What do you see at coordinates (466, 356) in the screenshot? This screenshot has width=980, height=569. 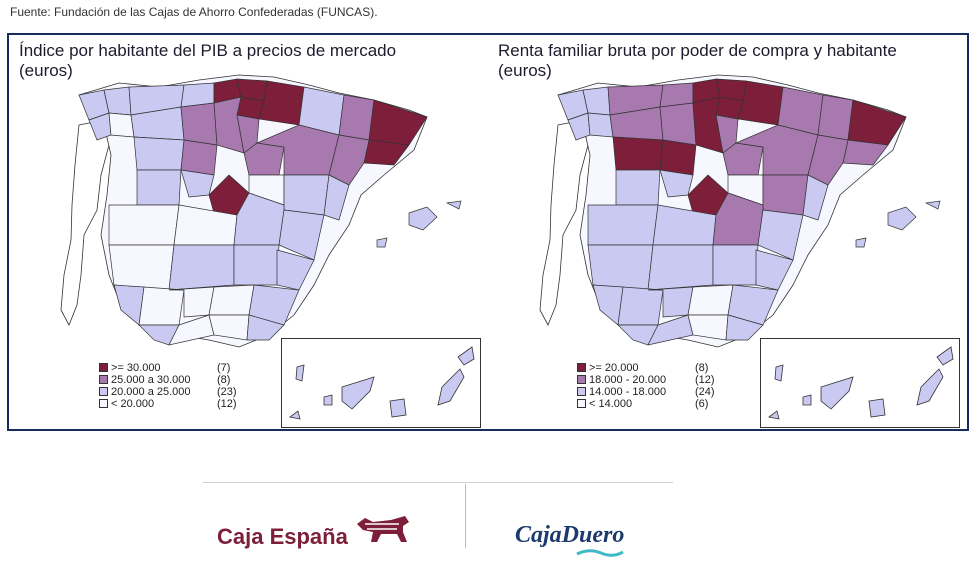 I see `island-lanzarote` at bounding box center [466, 356].